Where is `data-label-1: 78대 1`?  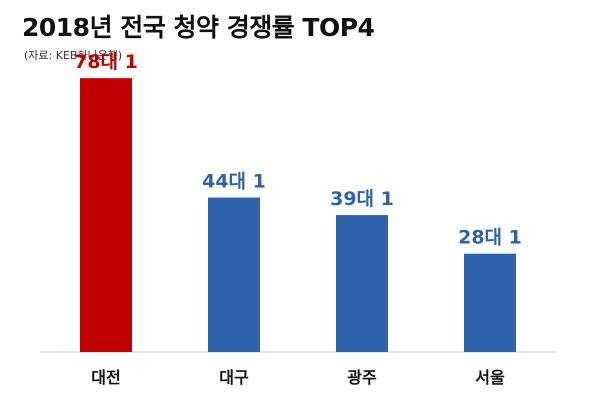
data-label-1: 78대 1 is located at coordinates (106, 62).